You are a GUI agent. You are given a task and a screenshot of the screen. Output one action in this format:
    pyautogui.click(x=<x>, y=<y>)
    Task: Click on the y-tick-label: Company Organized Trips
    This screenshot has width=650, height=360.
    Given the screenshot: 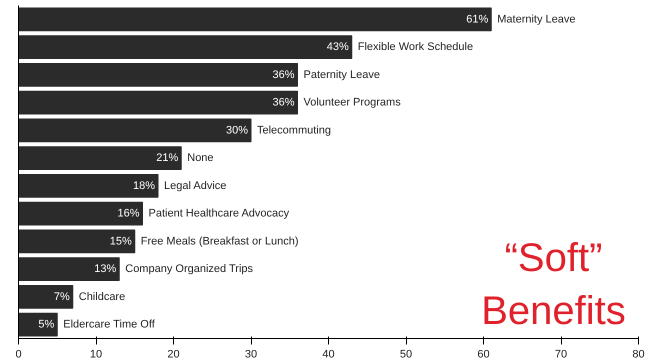 What is the action you would take?
    pyautogui.click(x=189, y=269)
    